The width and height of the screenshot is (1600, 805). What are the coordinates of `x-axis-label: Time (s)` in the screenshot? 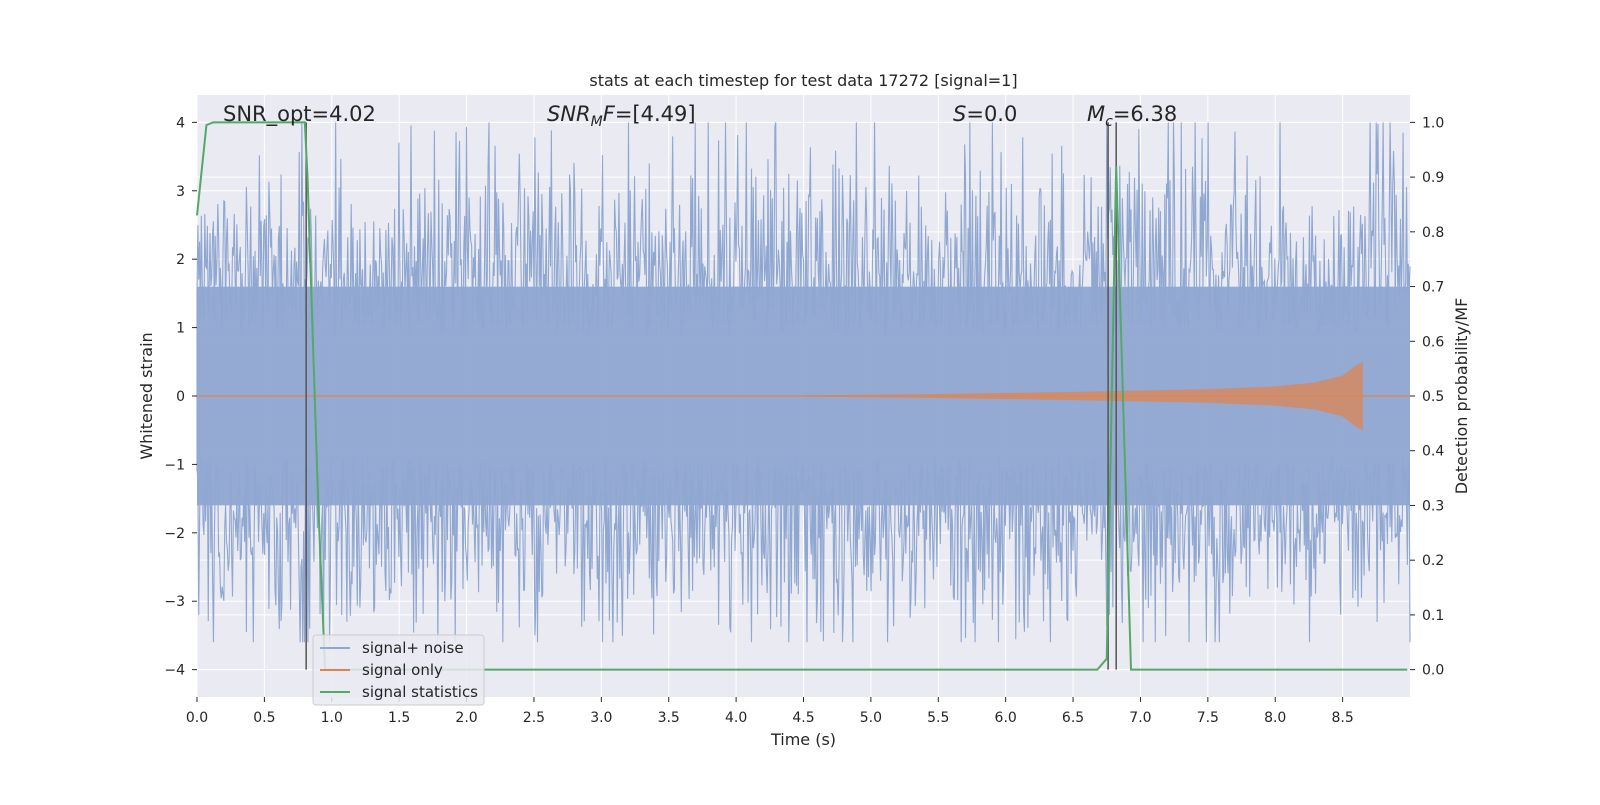 It's located at (803, 739).